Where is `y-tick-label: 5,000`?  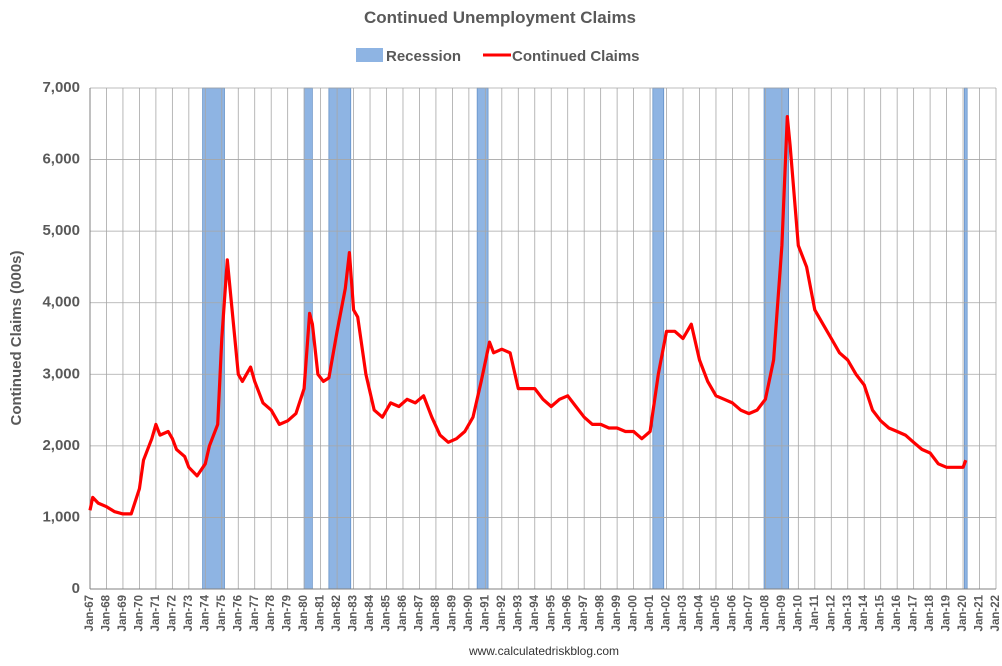
y-tick-label: 5,000 is located at coordinates (61, 230).